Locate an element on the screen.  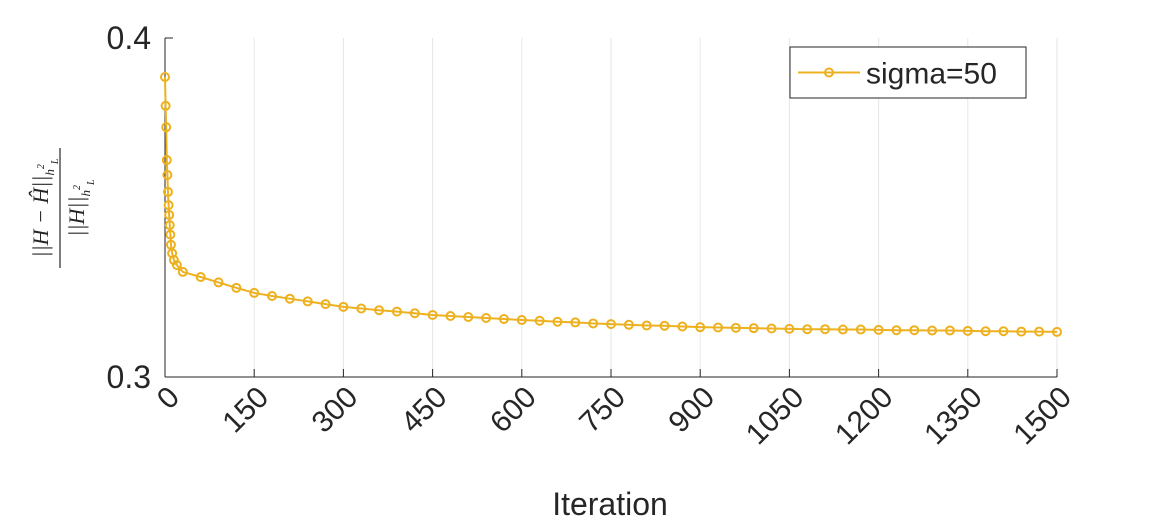
x-tick-label: 900 is located at coordinates (691, 410).